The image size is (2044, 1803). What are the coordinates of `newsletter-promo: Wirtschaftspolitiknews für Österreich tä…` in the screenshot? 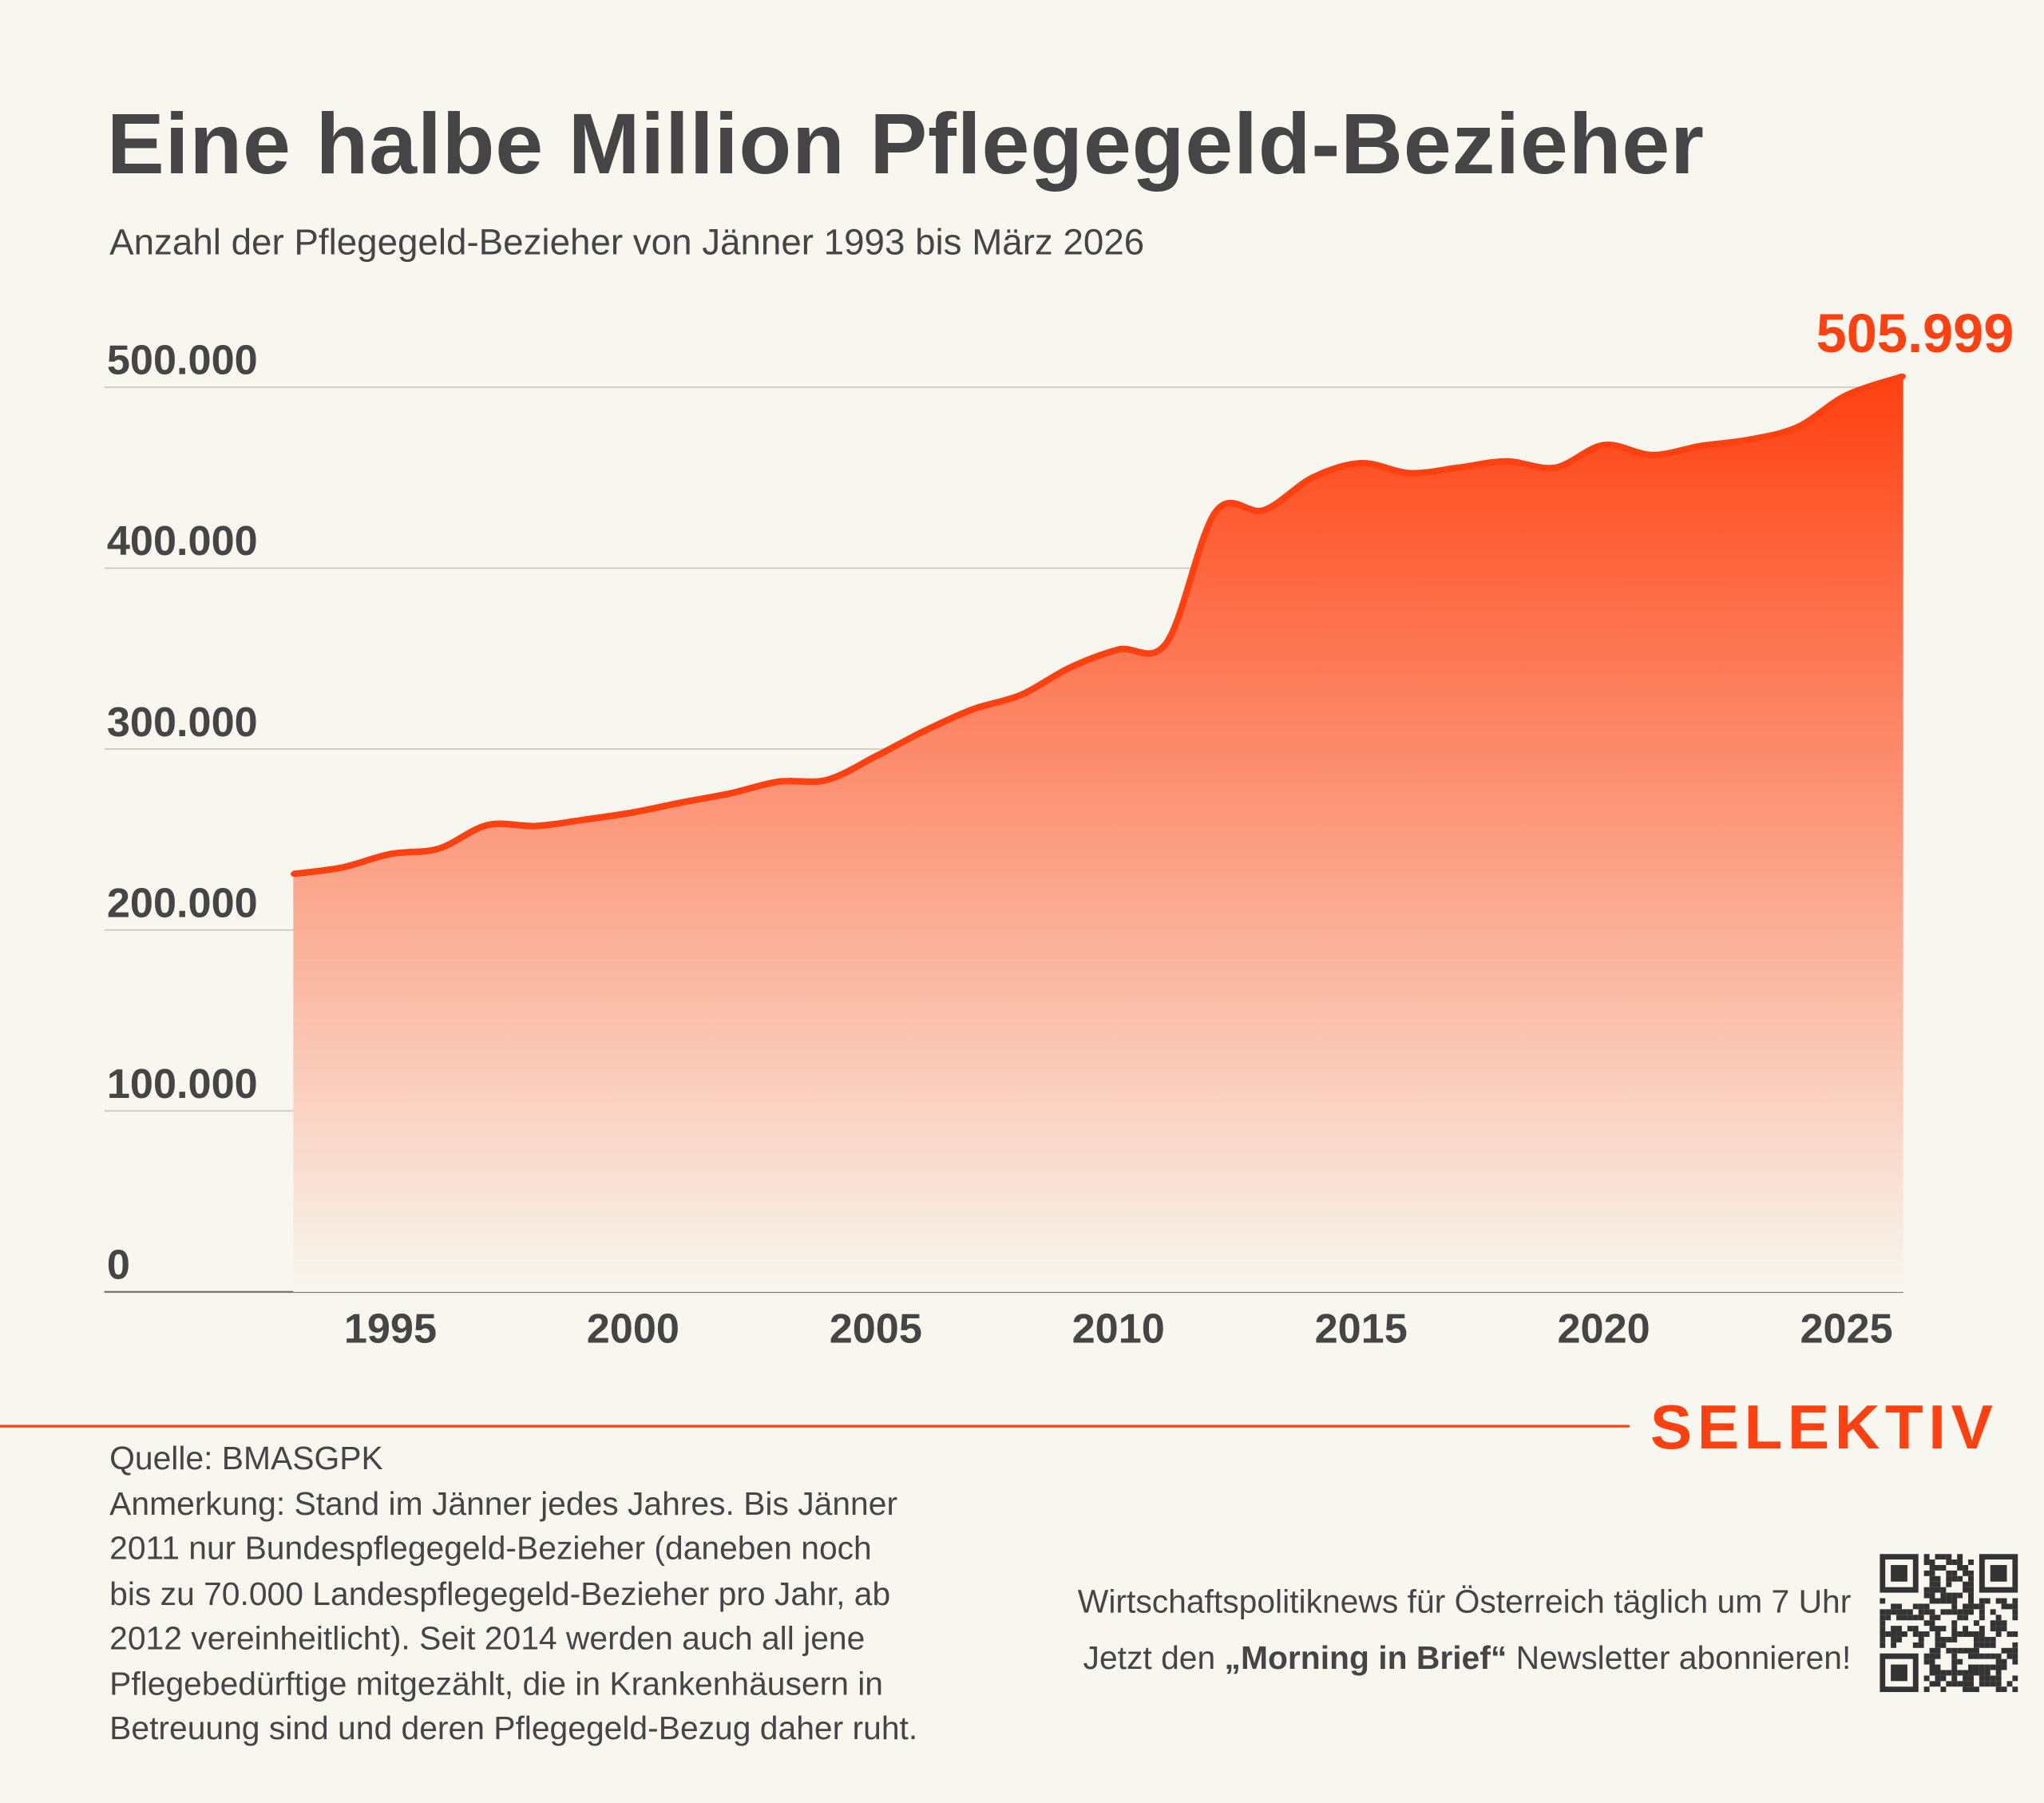 It's located at (1465, 1630).